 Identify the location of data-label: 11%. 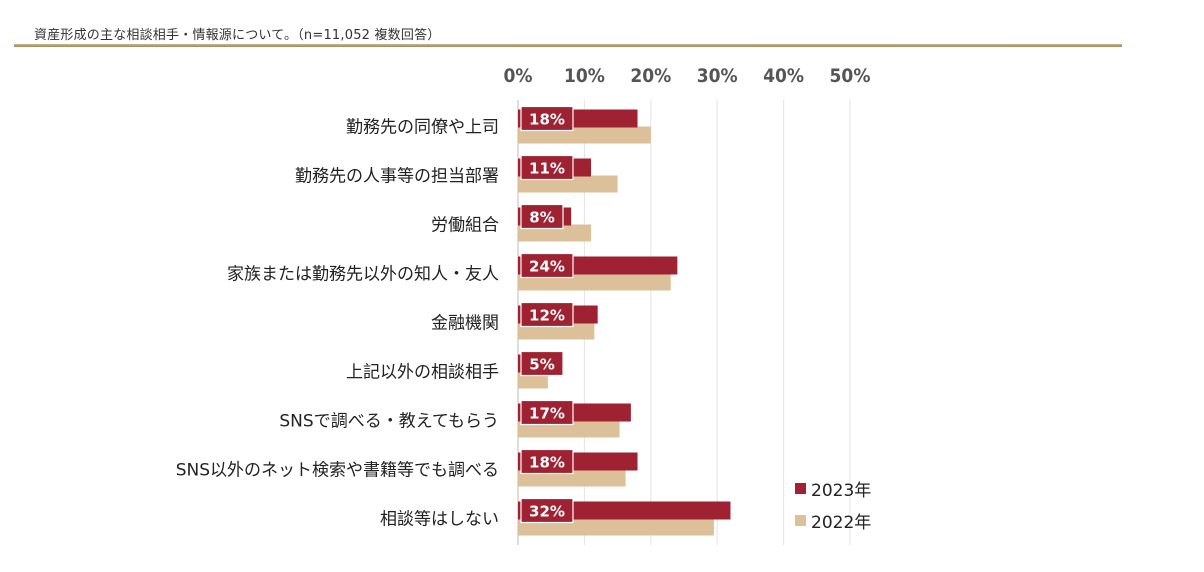
(547, 169).